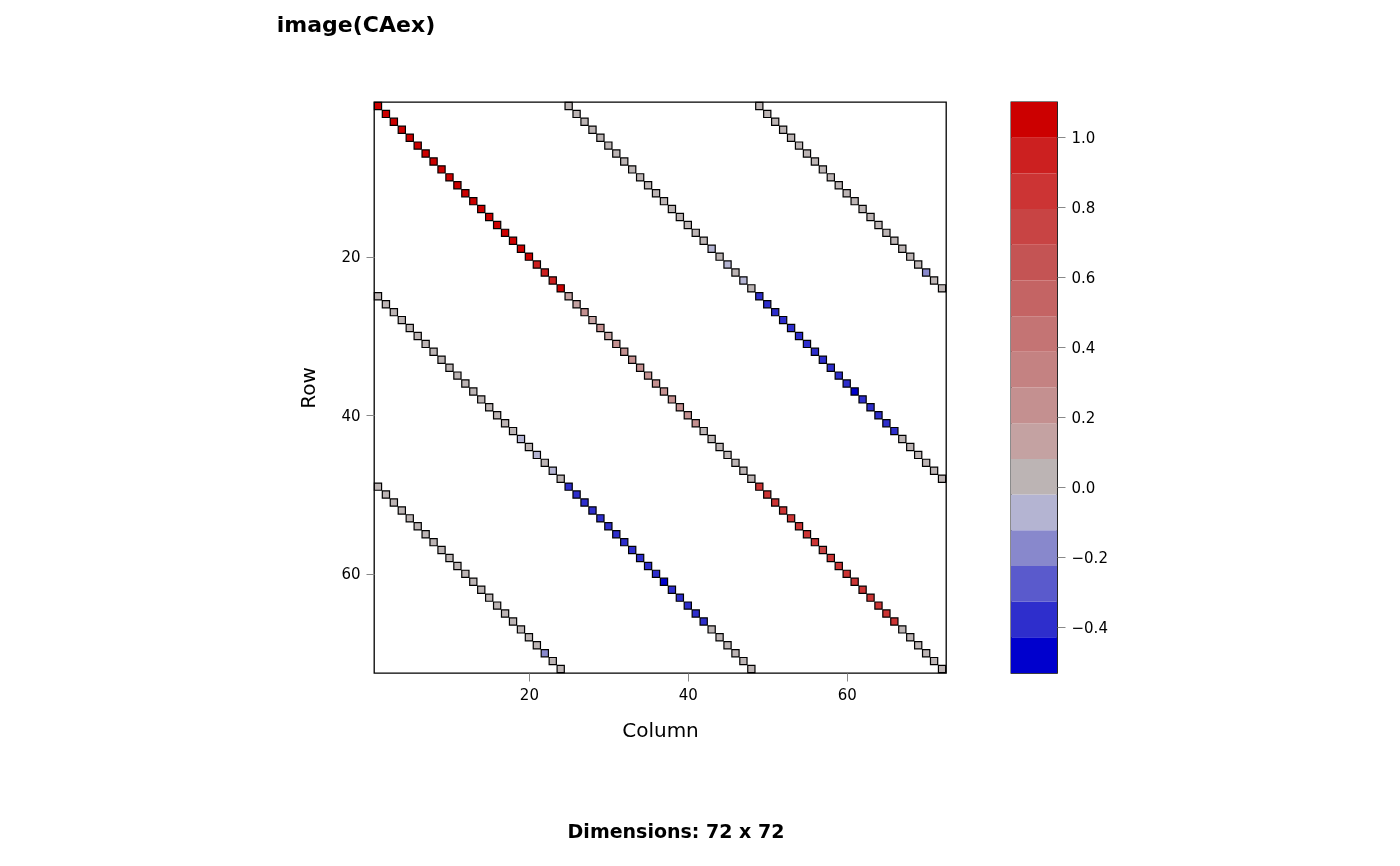  What do you see at coordinates (356, 25) in the screenshot?
I see `chart-title: image(CAex)` at bounding box center [356, 25].